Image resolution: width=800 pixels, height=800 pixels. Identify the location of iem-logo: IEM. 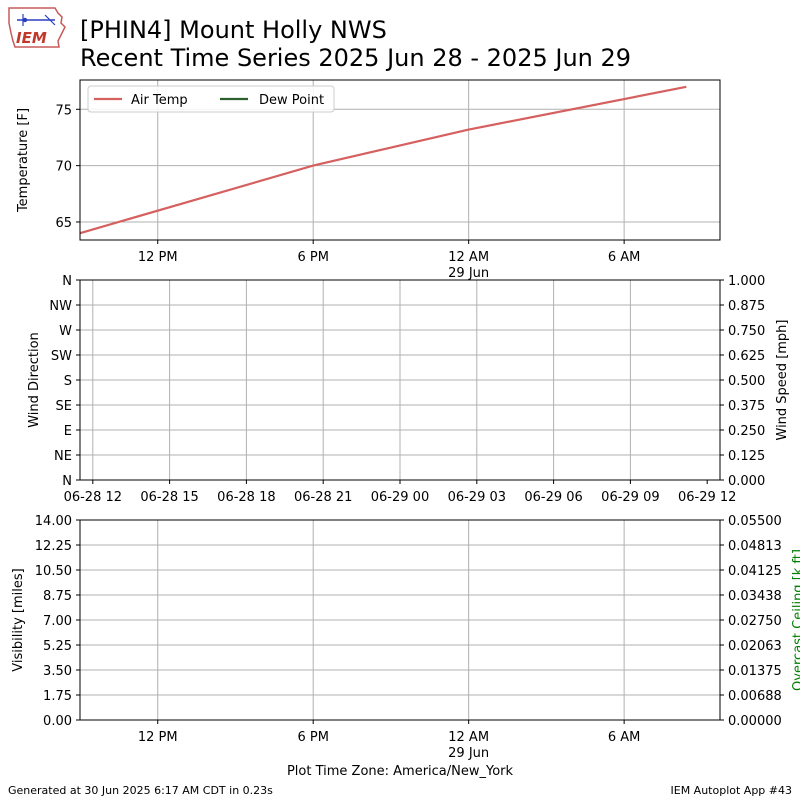
(37, 27).